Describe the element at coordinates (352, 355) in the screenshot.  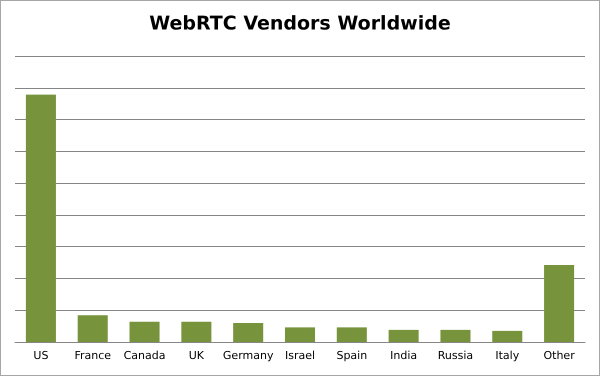
I see `x-tick-label: Spain` at that location.